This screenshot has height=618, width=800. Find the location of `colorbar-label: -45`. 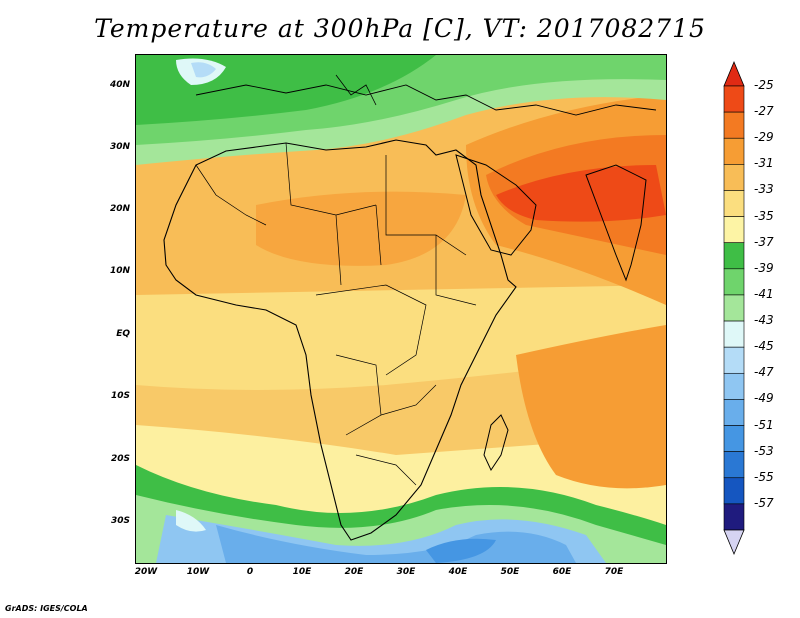

colorbar-label: -45 is located at coordinates (764, 346).